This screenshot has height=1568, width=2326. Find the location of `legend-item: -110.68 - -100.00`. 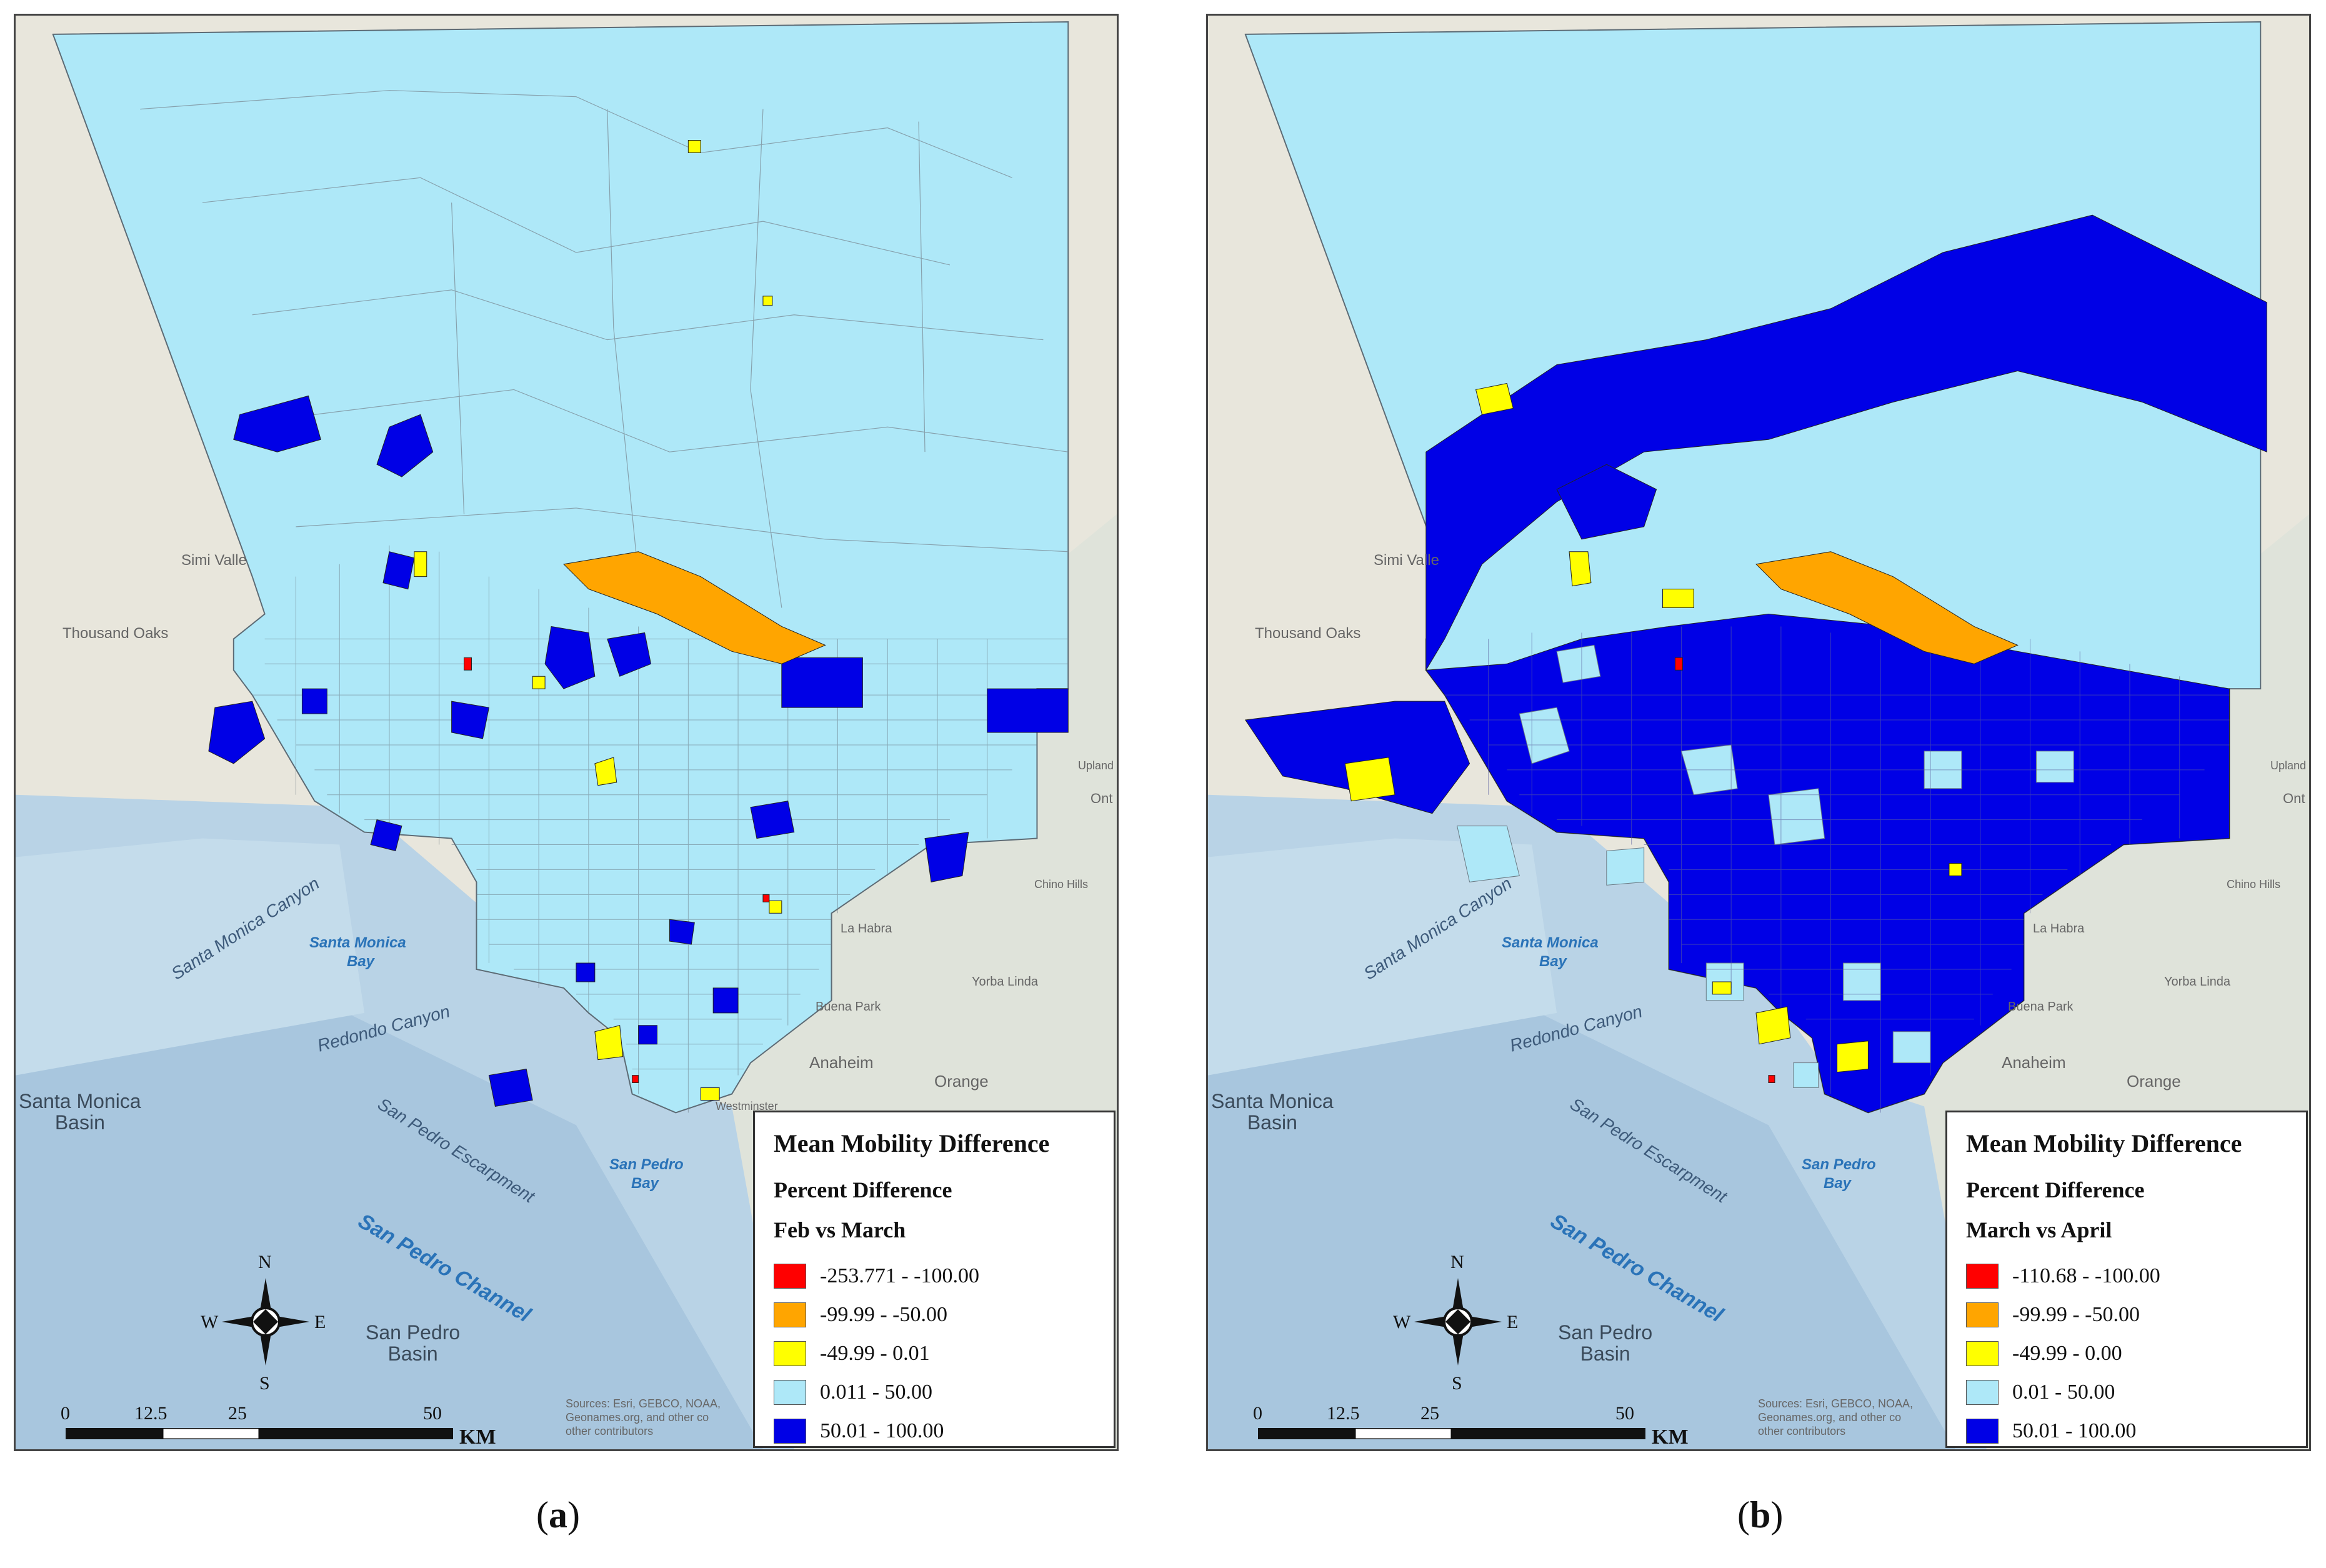

legend-item: -110.68 - -100.00 is located at coordinates (2126, 1276).